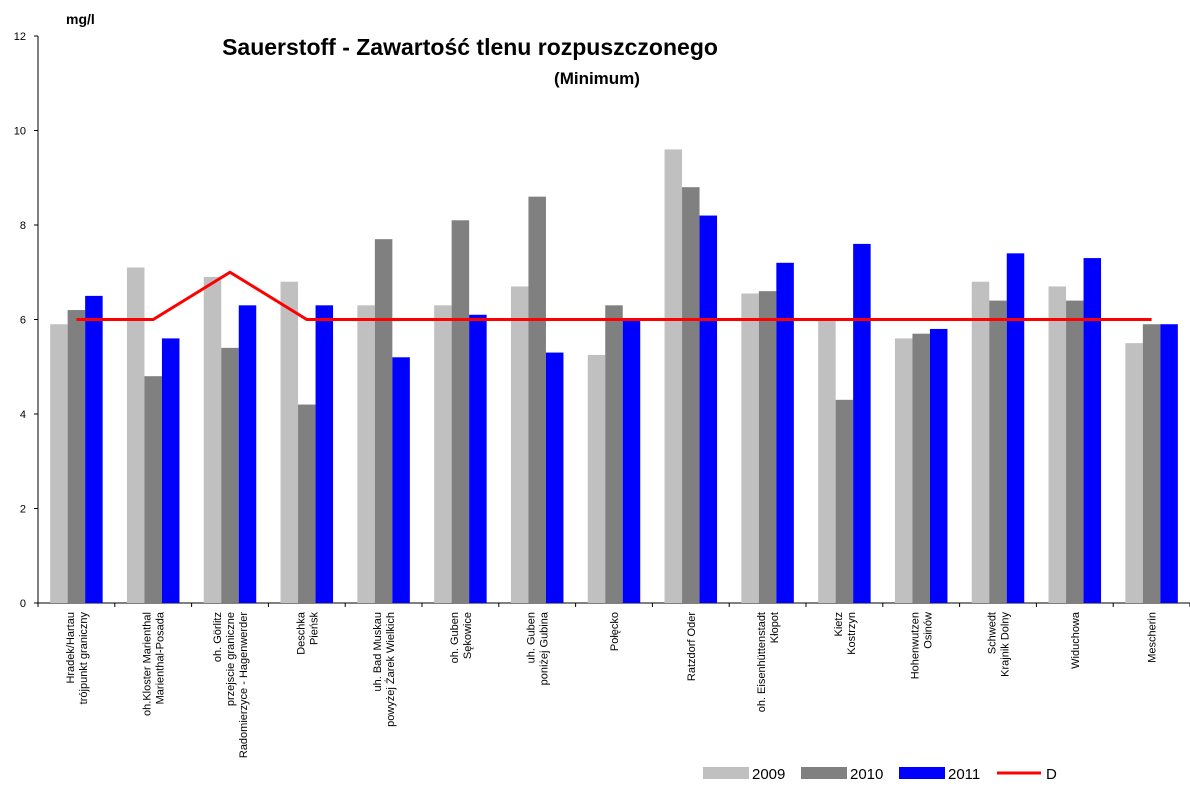  I want to click on x-tick-label: uh. Bad Muskau, so click(378, 652).